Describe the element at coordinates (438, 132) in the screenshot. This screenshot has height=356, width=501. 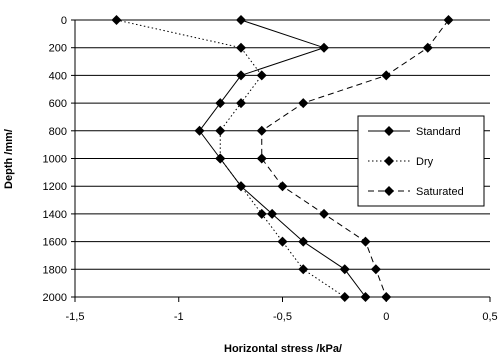
I see `legend-label: Standard` at that location.